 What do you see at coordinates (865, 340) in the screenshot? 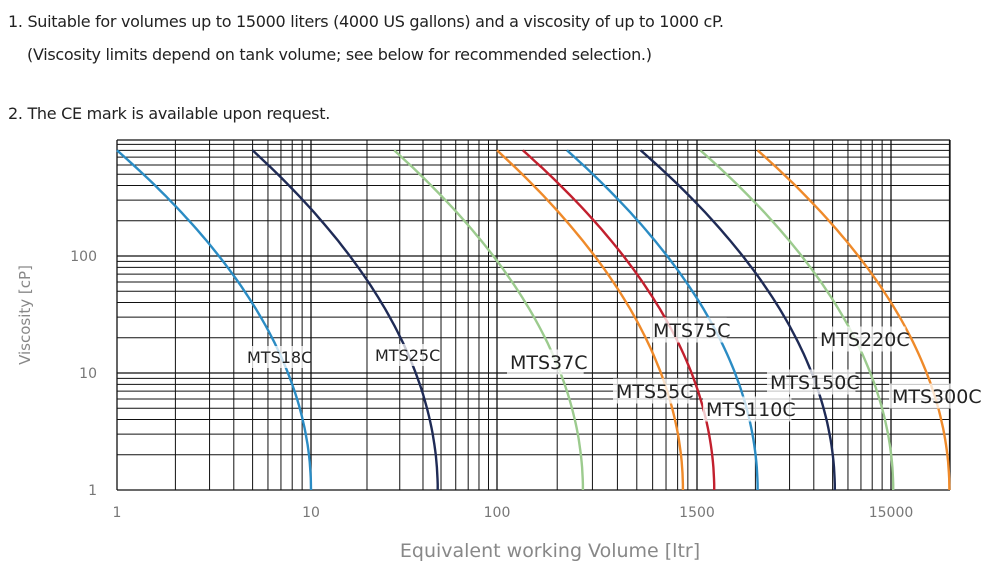
I see `series-label-mts220c: MTS220C` at bounding box center [865, 340].